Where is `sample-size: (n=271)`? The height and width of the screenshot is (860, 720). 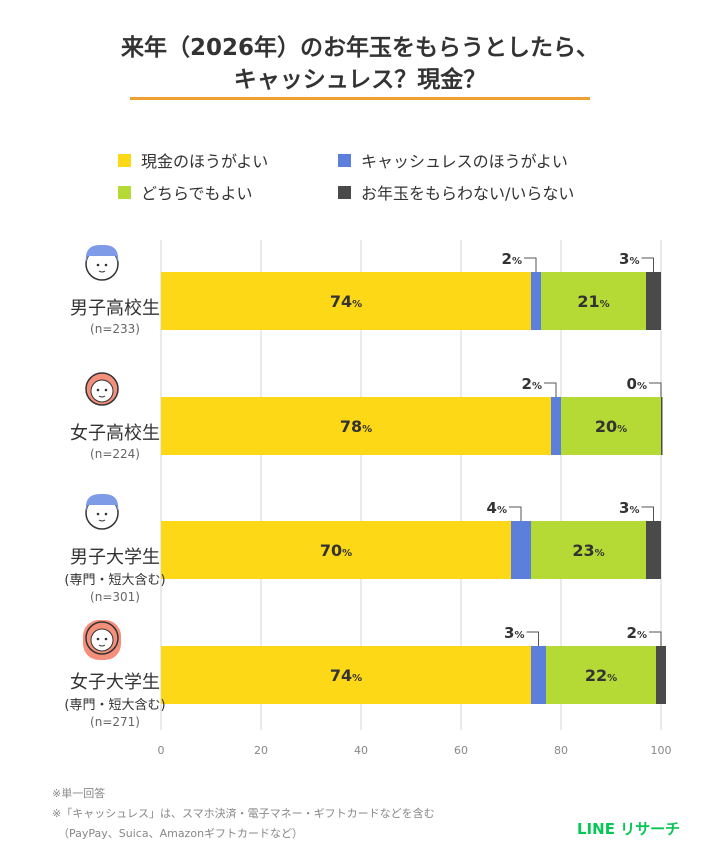
sample-size: (n=271) is located at coordinates (115, 722).